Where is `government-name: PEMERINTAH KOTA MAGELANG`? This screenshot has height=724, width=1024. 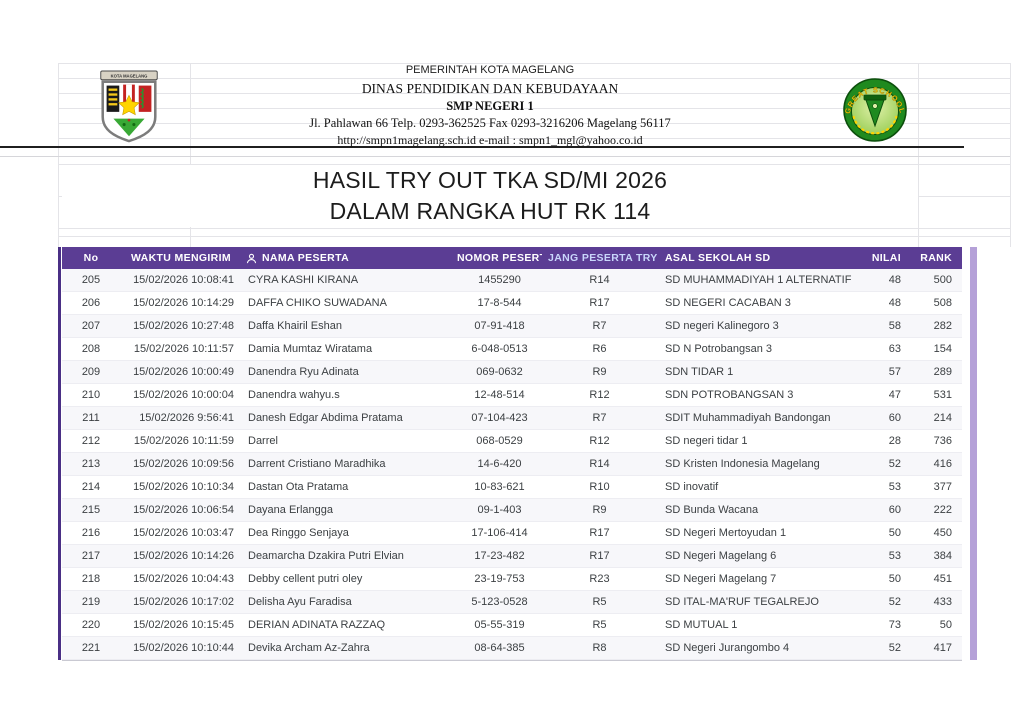 government-name: PEMERINTAH KOTA MAGELANG is located at coordinates (490, 70).